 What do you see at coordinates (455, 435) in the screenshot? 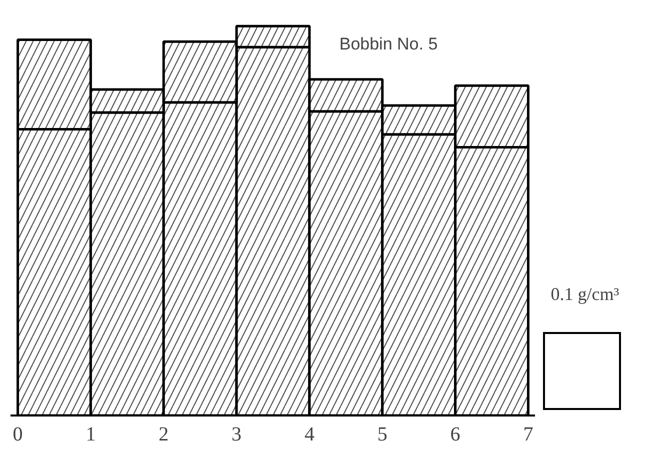
I see `x-tick-label: 6` at bounding box center [455, 435].